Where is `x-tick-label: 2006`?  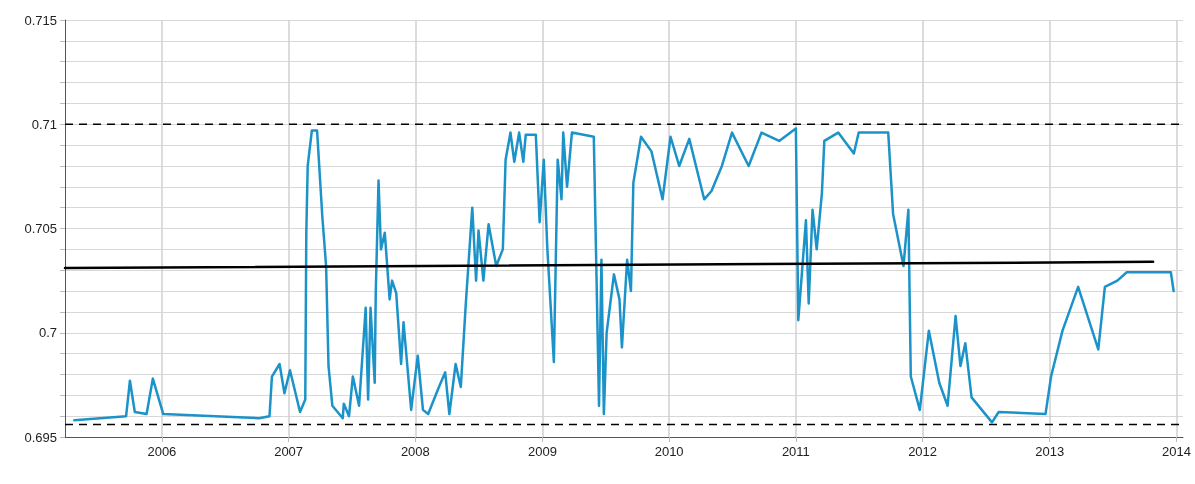
x-tick-label: 2006 is located at coordinates (162, 451).